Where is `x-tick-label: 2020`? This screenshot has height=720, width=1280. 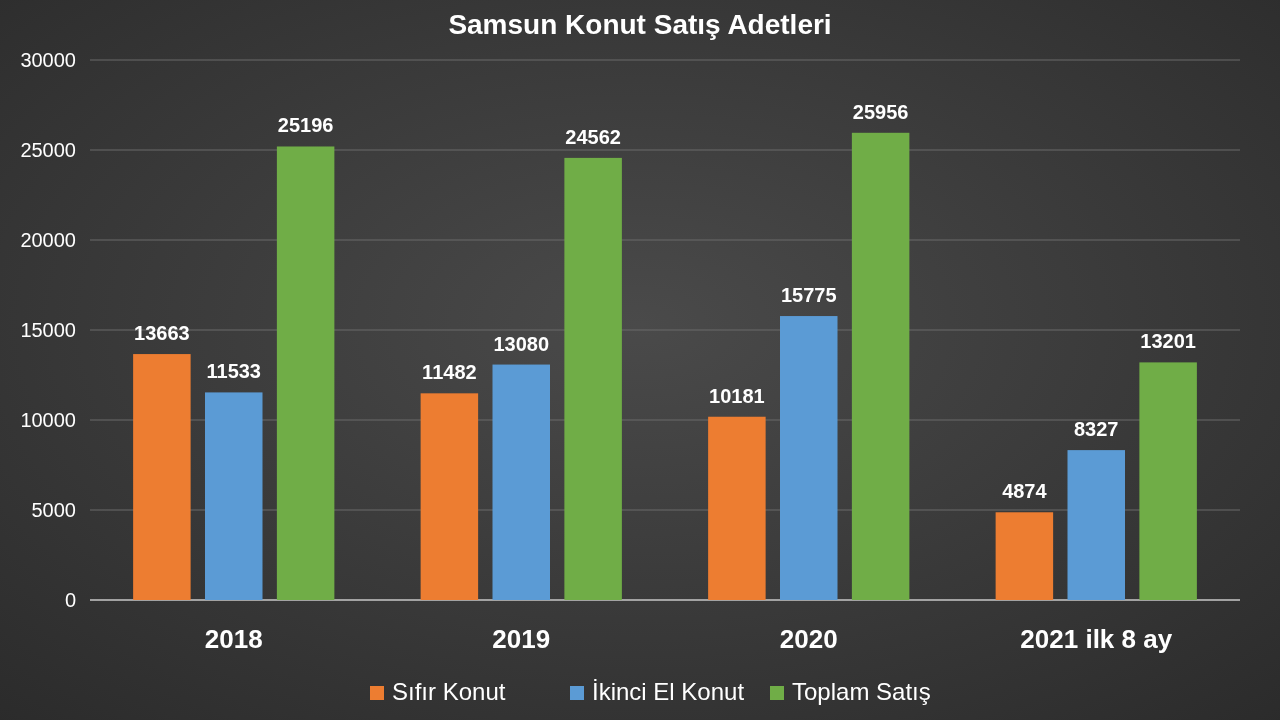
x-tick-label: 2020 is located at coordinates (808, 639).